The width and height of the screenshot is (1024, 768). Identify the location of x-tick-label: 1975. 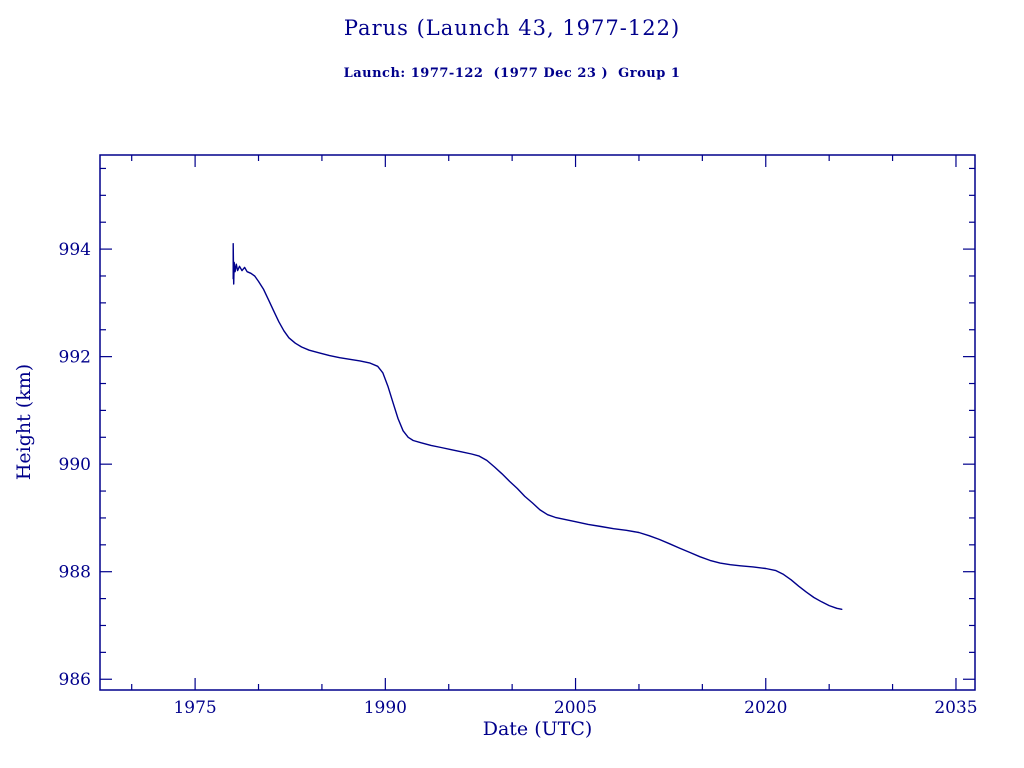
(194, 708).